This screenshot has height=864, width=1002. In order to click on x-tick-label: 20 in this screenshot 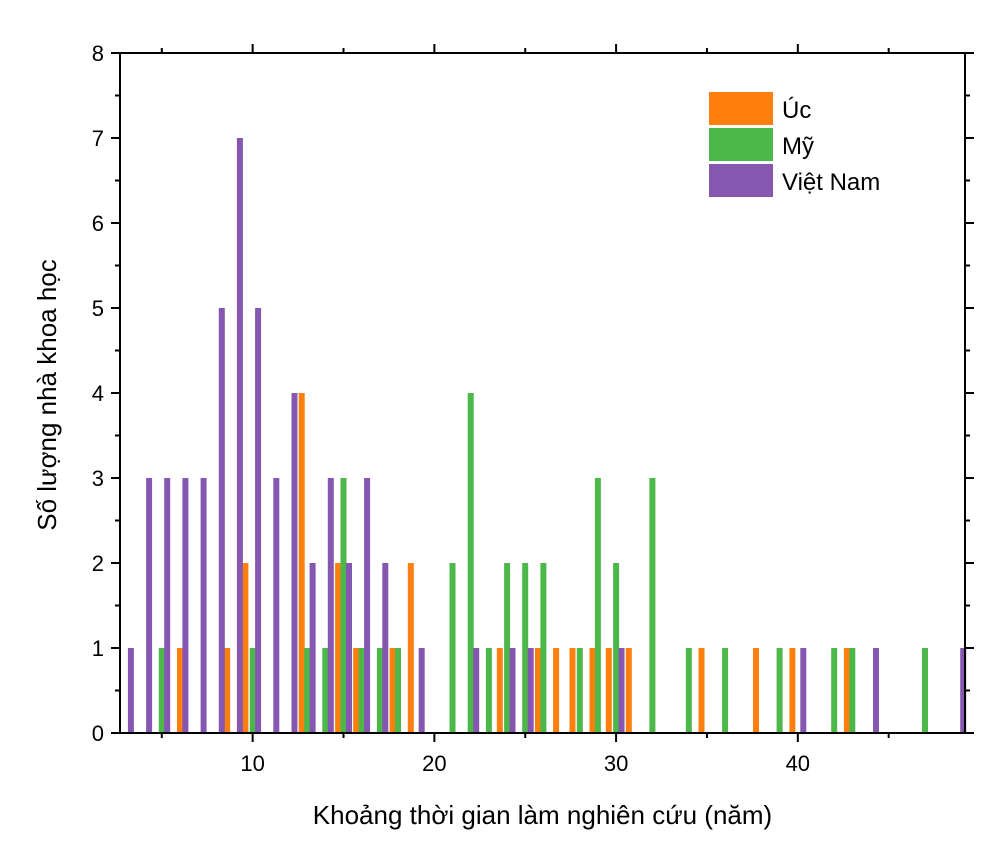, I will do `click(434, 763)`.